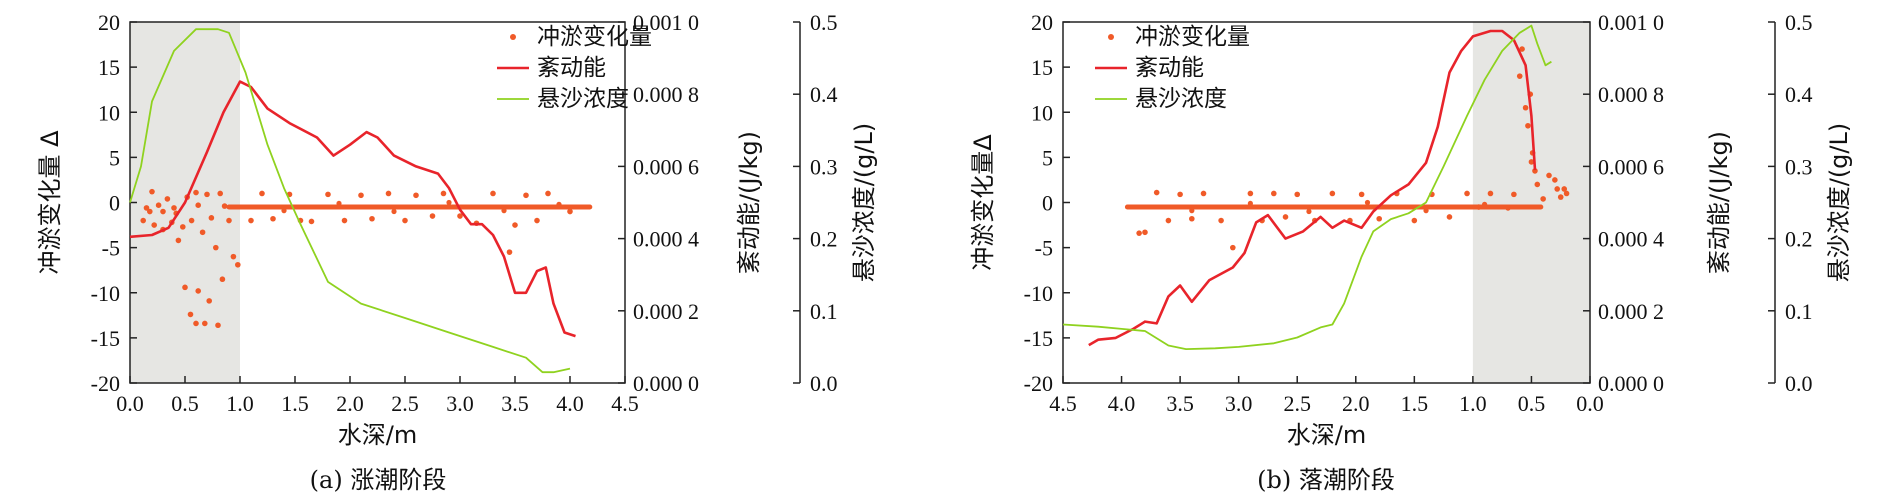 The height and width of the screenshot is (501, 1890). Describe the element at coordinates (666, 94) in the screenshot. I see `tke-tick-label: 0.000 8` at that location.